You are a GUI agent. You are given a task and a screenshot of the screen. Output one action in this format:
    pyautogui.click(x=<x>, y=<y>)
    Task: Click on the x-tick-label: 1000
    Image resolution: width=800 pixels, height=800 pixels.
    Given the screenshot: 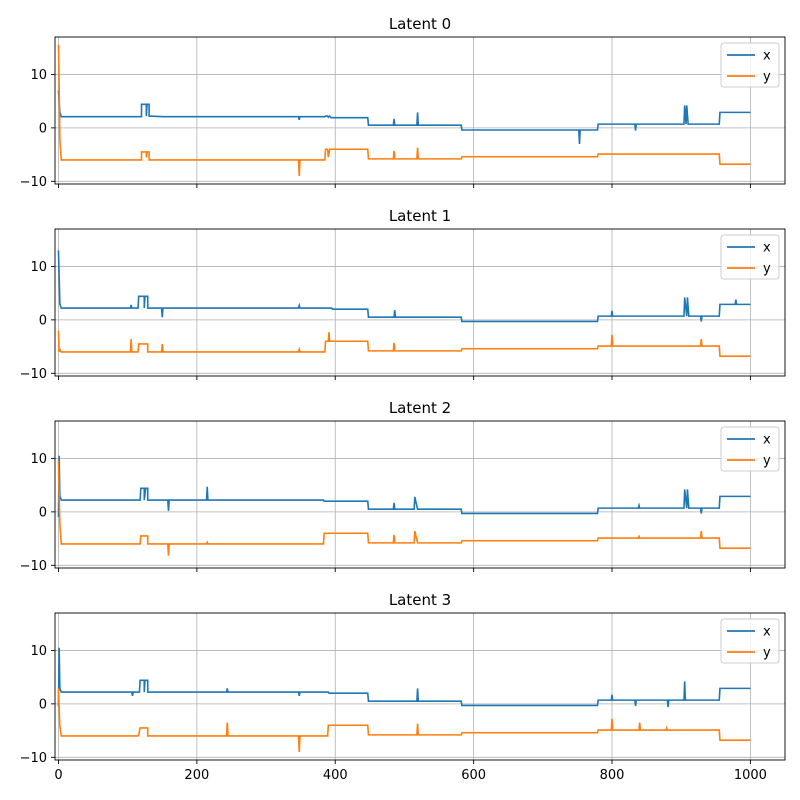 What is the action you would take?
    pyautogui.click(x=750, y=775)
    